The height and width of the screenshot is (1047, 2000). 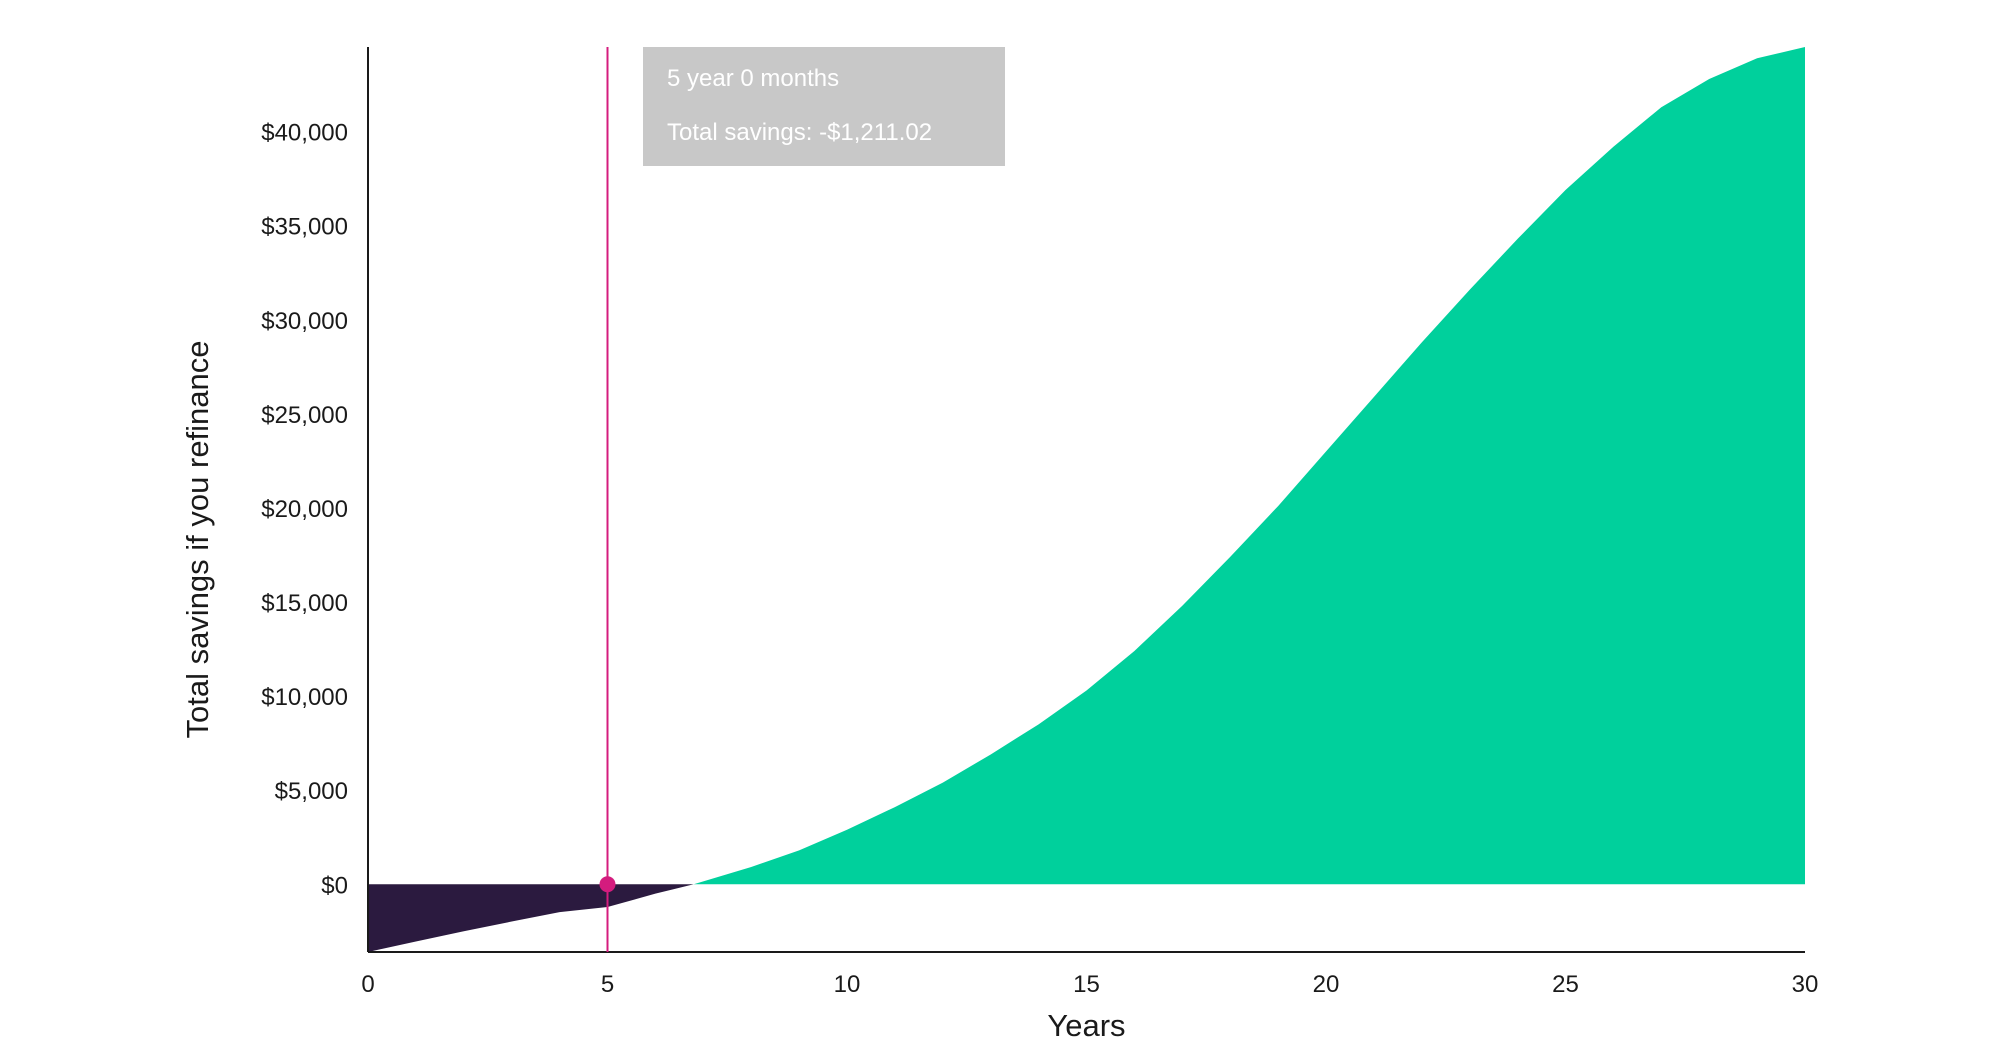 I want to click on x-tick-label: 20, so click(x=1326, y=984).